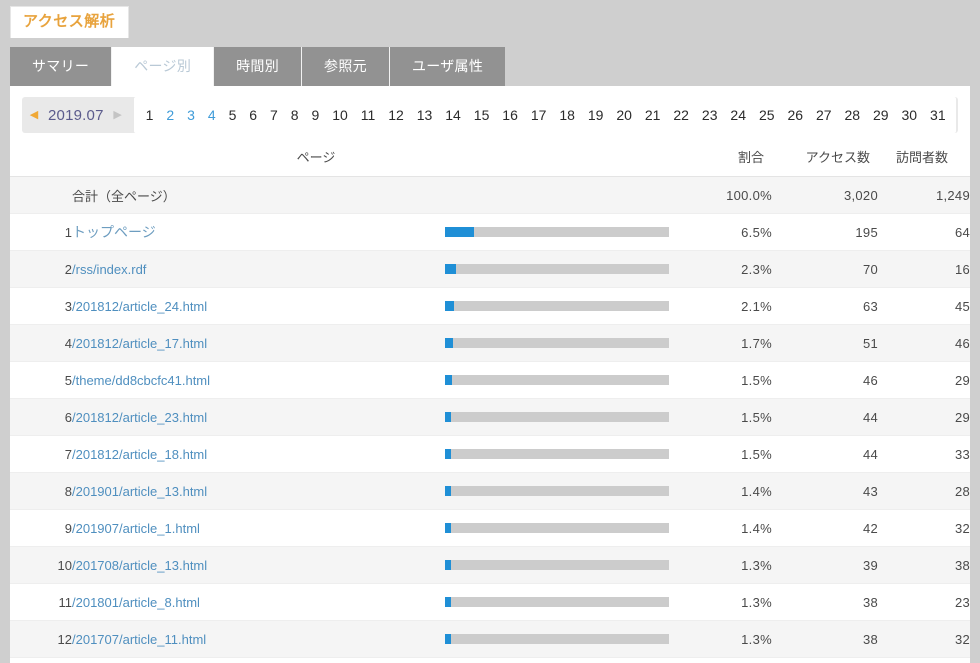 Image resolution: width=980 pixels, height=663 pixels. What do you see at coordinates (924, 491) in the screenshot?
I see `row-visitors: 28` at bounding box center [924, 491].